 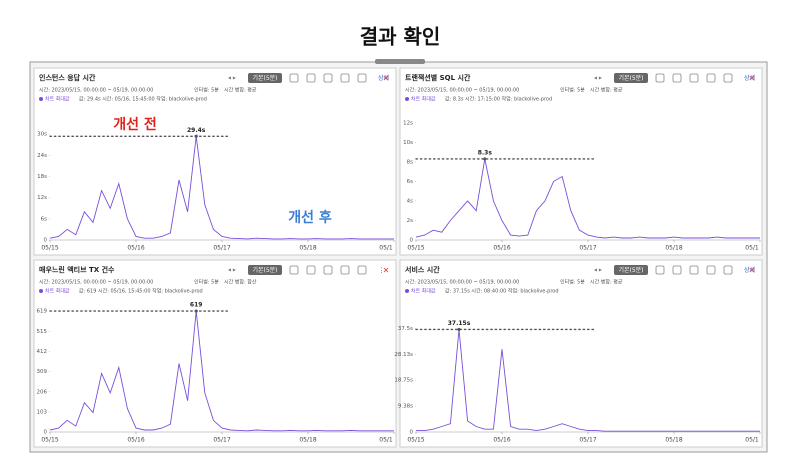 What do you see at coordinates (77, 269) in the screenshot?
I see `panel-title: 매우느린 액티브 TX 건수` at bounding box center [77, 269].